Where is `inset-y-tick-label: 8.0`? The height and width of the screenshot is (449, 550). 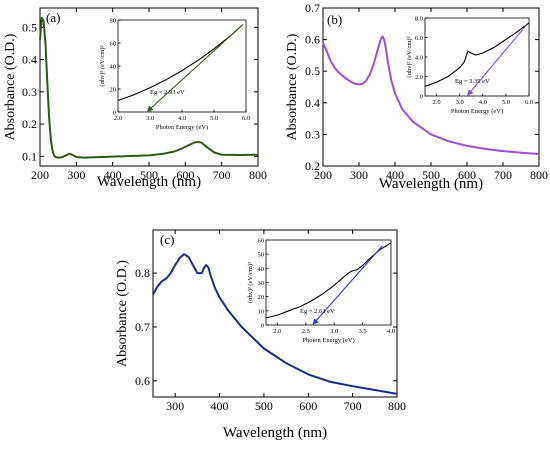
inset-y-tick-label: 8.0 is located at coordinates (419, 19).